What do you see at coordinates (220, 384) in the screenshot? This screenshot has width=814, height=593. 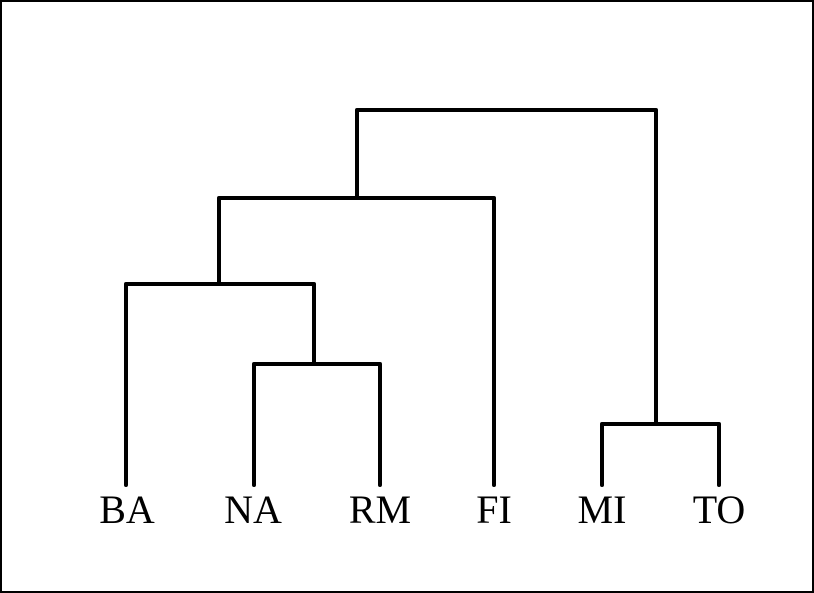 I see `merge-ba-na-rm` at bounding box center [220, 384].